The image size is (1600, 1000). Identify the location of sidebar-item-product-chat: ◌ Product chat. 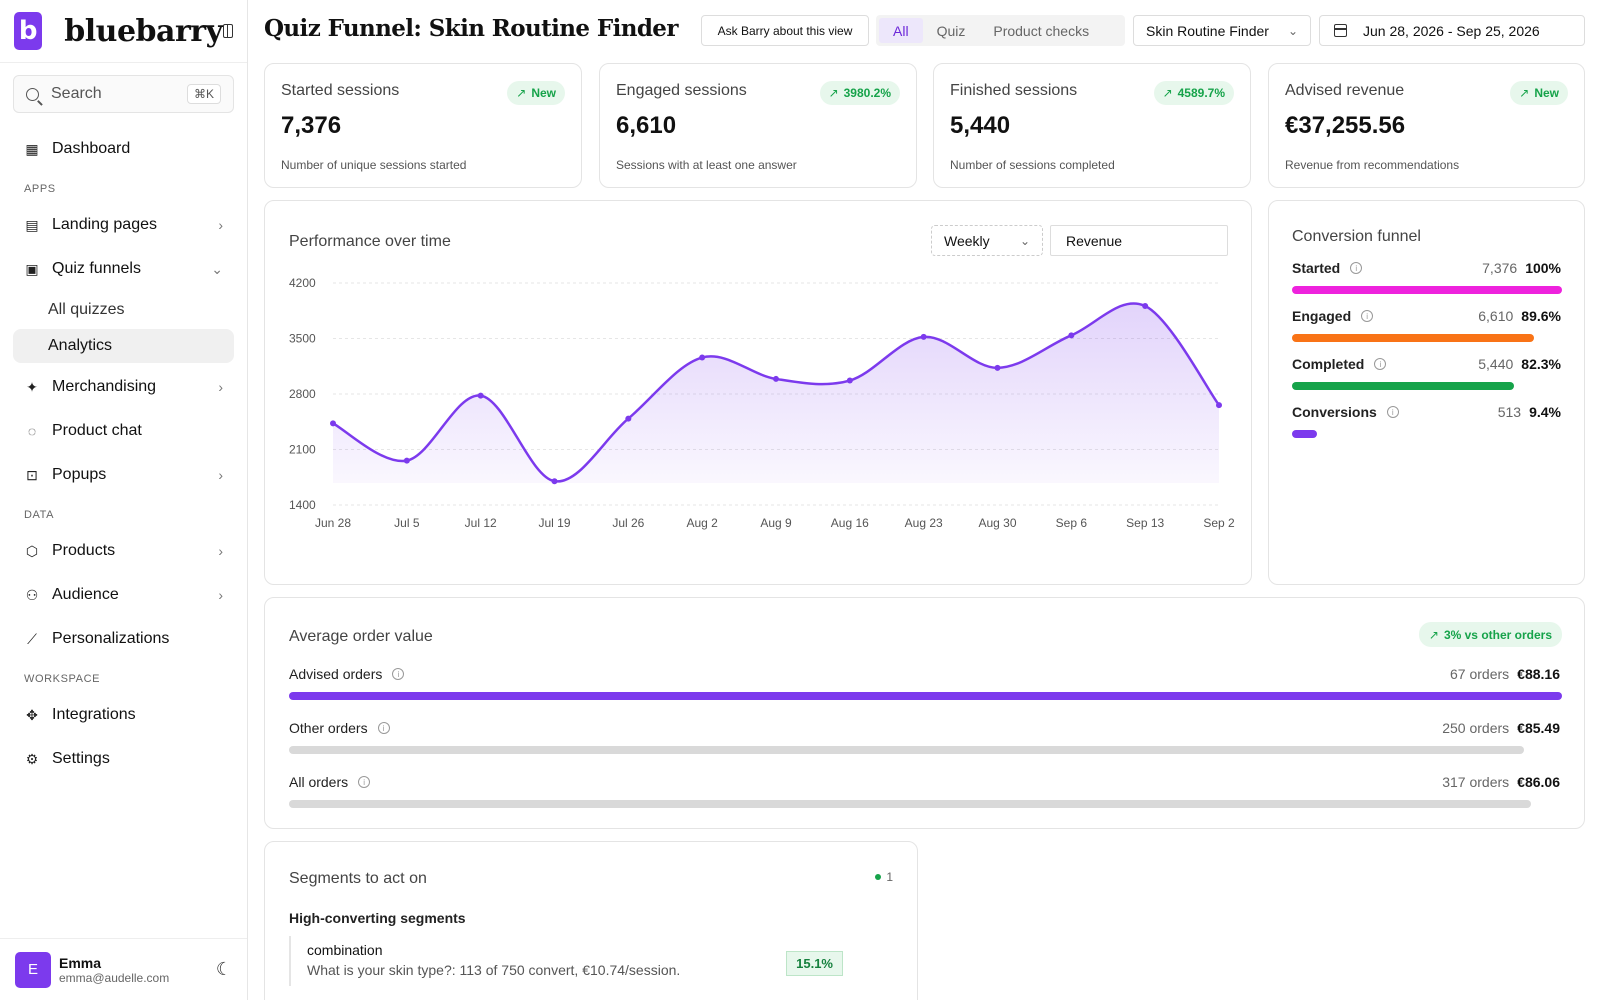
(123, 431).